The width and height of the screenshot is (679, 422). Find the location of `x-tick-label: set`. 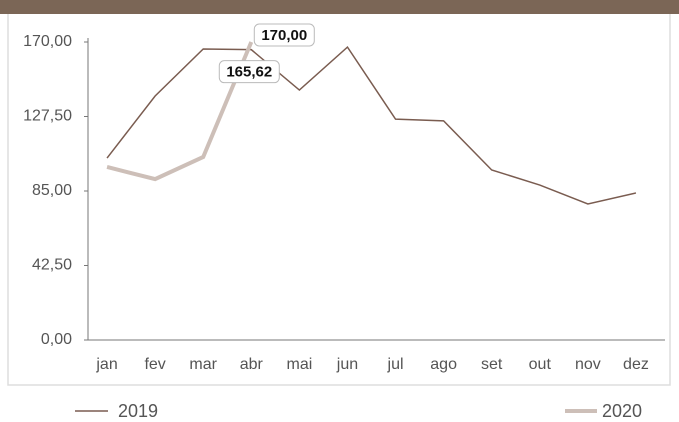

x-tick-label: set is located at coordinates (492, 364).